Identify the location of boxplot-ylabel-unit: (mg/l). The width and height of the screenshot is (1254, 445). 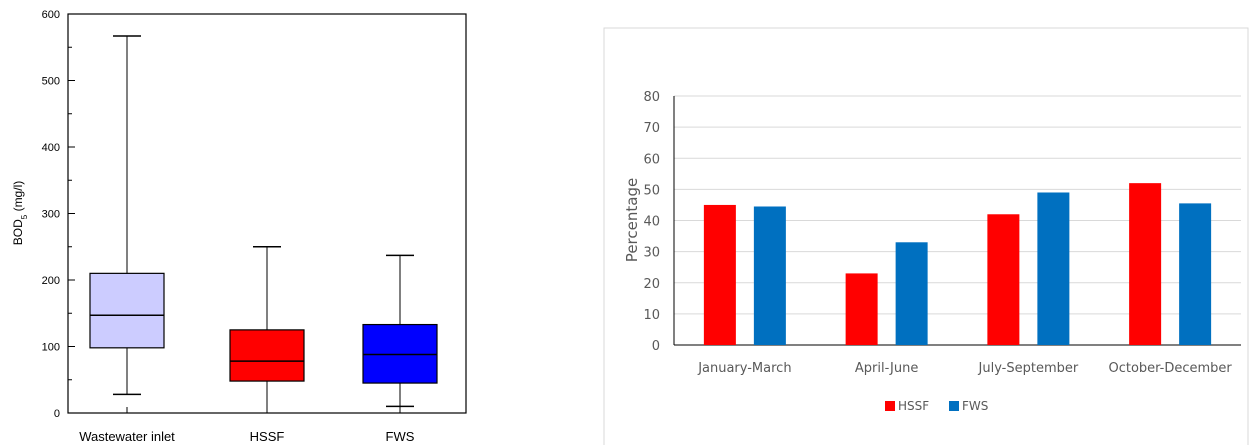
(18, 198).